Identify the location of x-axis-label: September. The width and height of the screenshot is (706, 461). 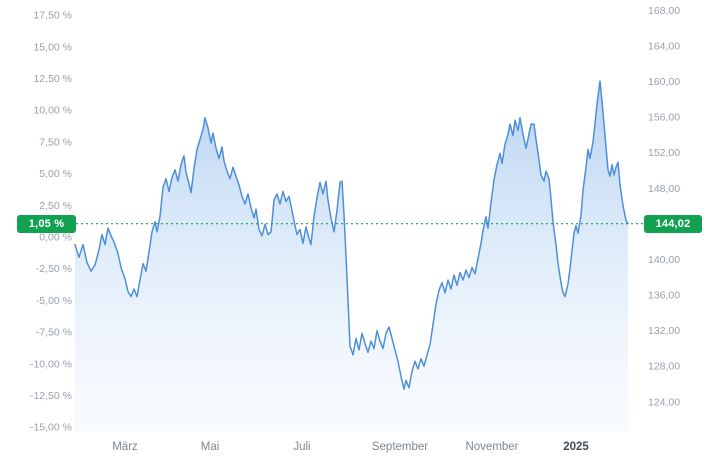
(400, 447).